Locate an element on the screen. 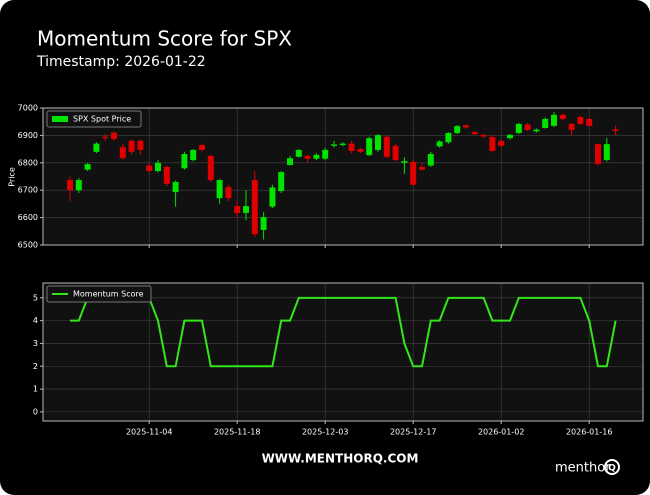  y-tick-label: 3 is located at coordinates (35, 343).